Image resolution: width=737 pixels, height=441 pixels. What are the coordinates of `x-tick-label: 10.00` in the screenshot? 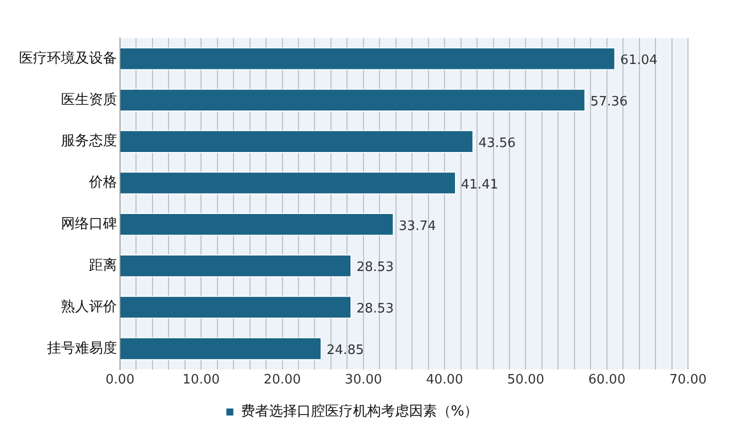 It's located at (201, 380).